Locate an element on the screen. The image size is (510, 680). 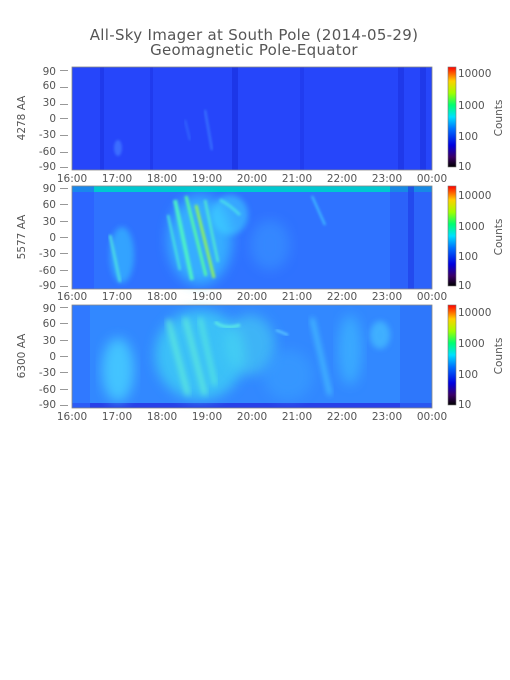
panel-4278-ylabel: 4278 AA is located at coordinates (22, 118).